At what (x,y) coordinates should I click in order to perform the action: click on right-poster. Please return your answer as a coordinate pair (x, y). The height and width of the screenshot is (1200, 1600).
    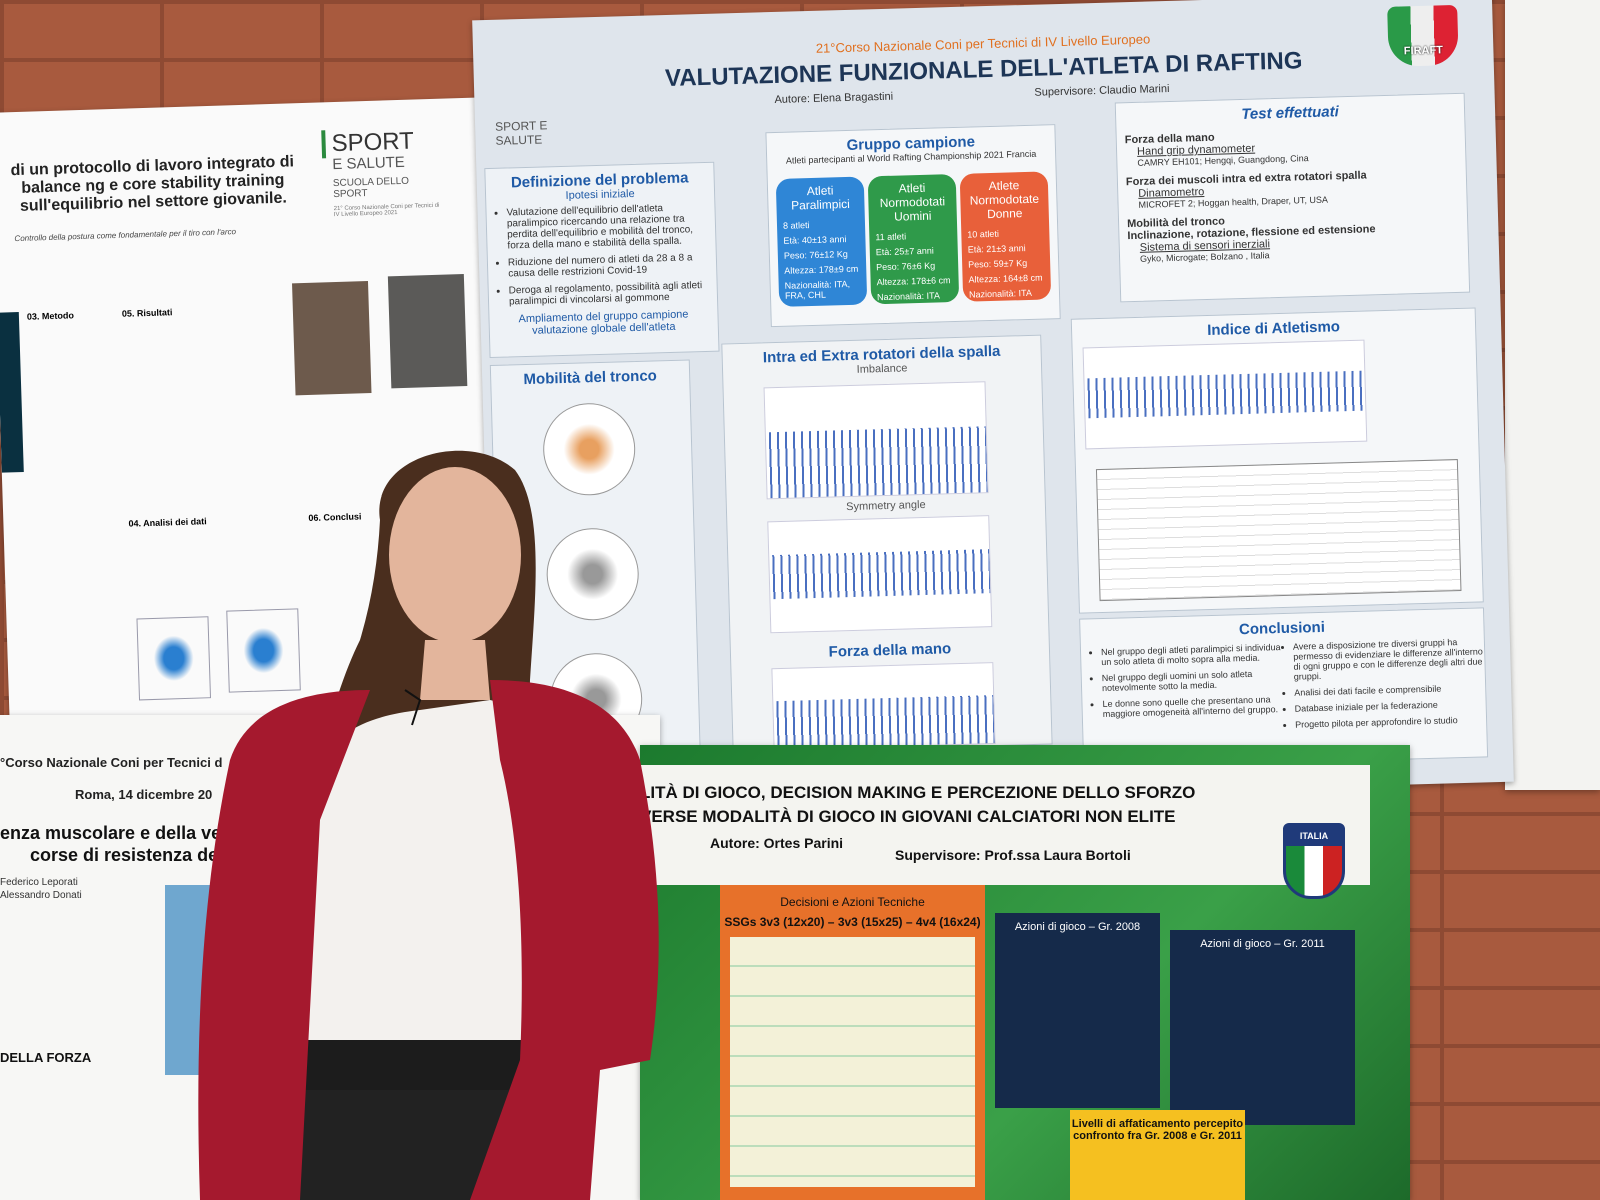
    Looking at the image, I should click on (1552, 395).